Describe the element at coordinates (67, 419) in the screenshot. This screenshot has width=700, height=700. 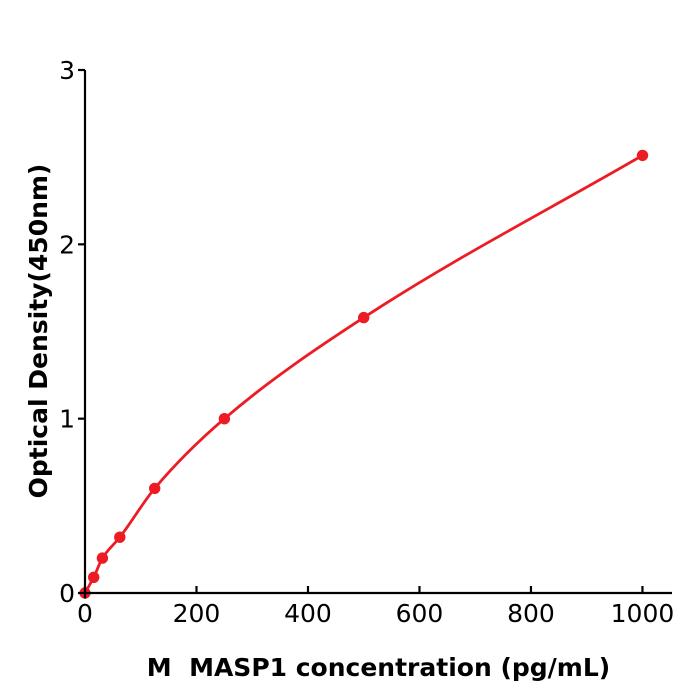
I see `y-tick-label: 1` at that location.